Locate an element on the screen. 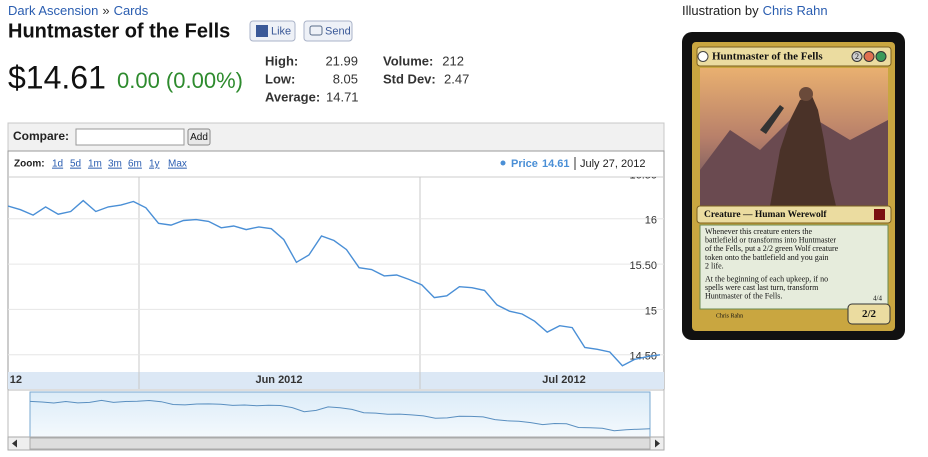 Image resolution: width=928 pixels, height=457 pixels. card-pt: 2/2 is located at coordinates (869, 314).